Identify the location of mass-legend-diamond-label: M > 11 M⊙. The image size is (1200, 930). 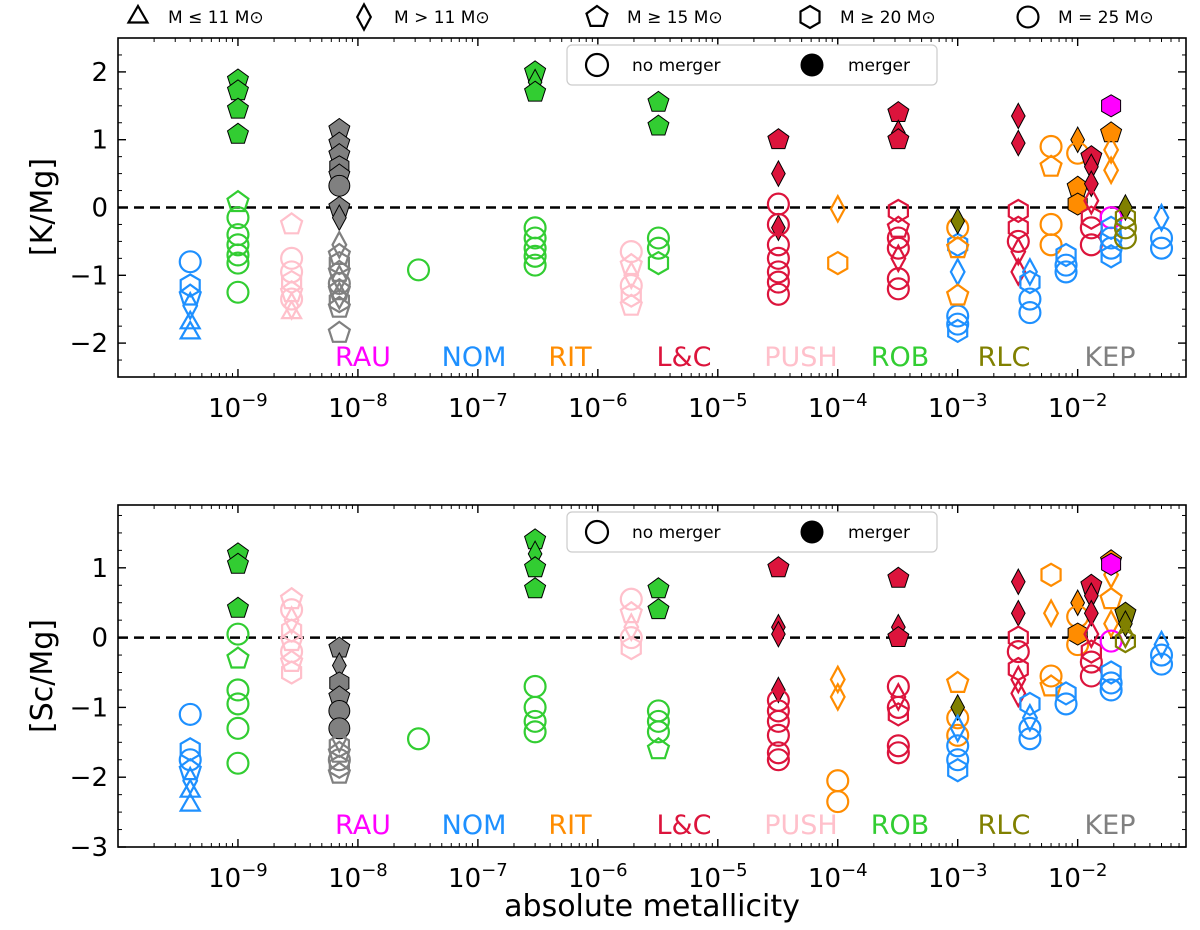
(442, 18).